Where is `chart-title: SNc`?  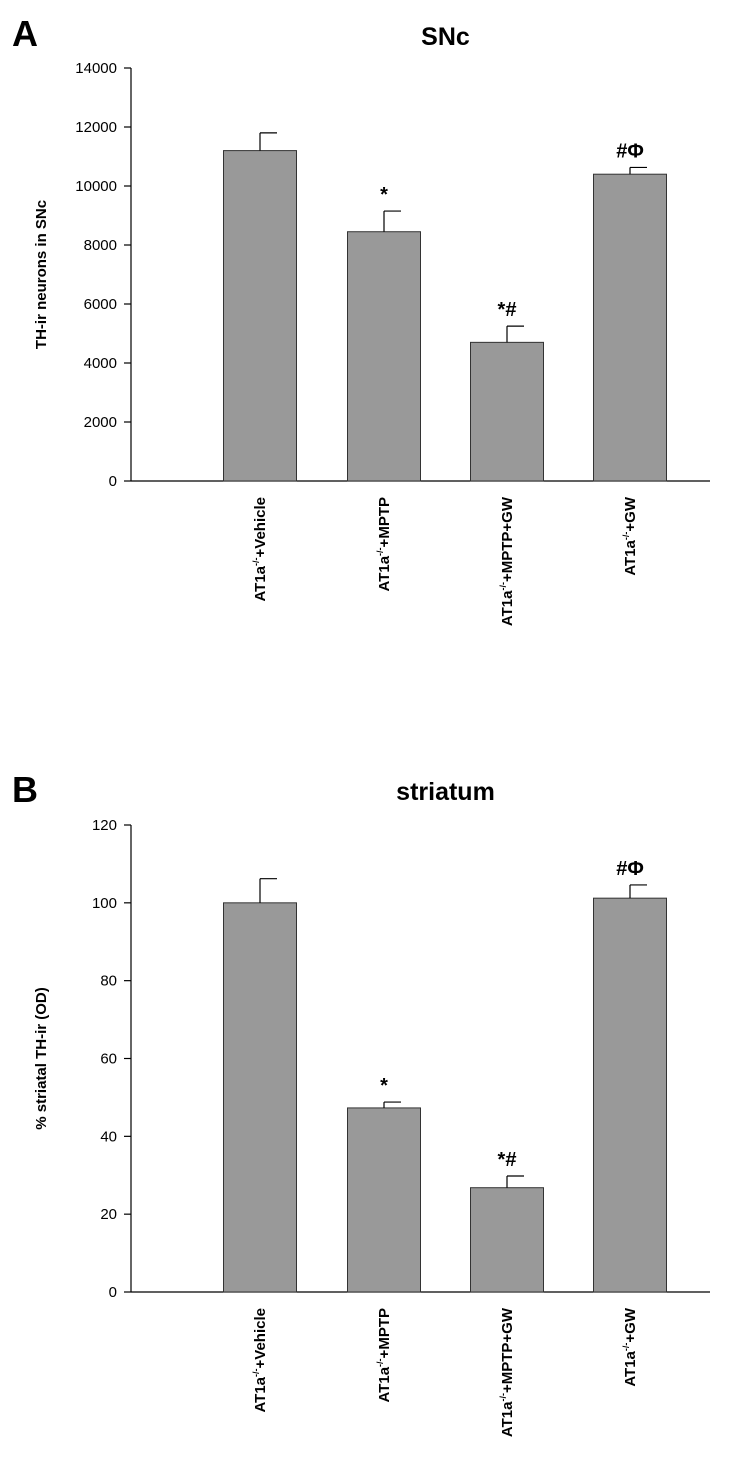 chart-title: SNc is located at coordinates (445, 37).